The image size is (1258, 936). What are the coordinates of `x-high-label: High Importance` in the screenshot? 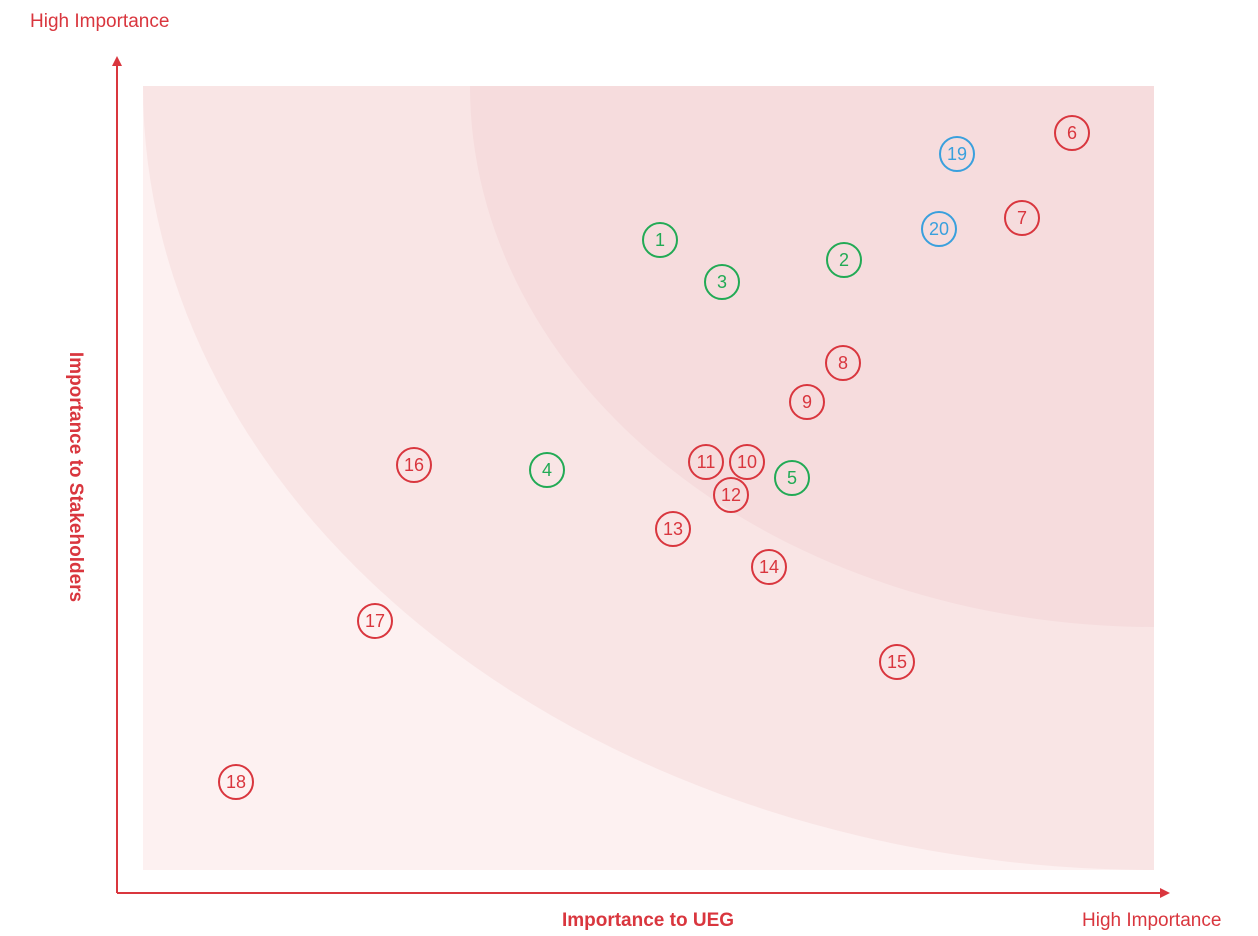 It's located at (1151, 920).